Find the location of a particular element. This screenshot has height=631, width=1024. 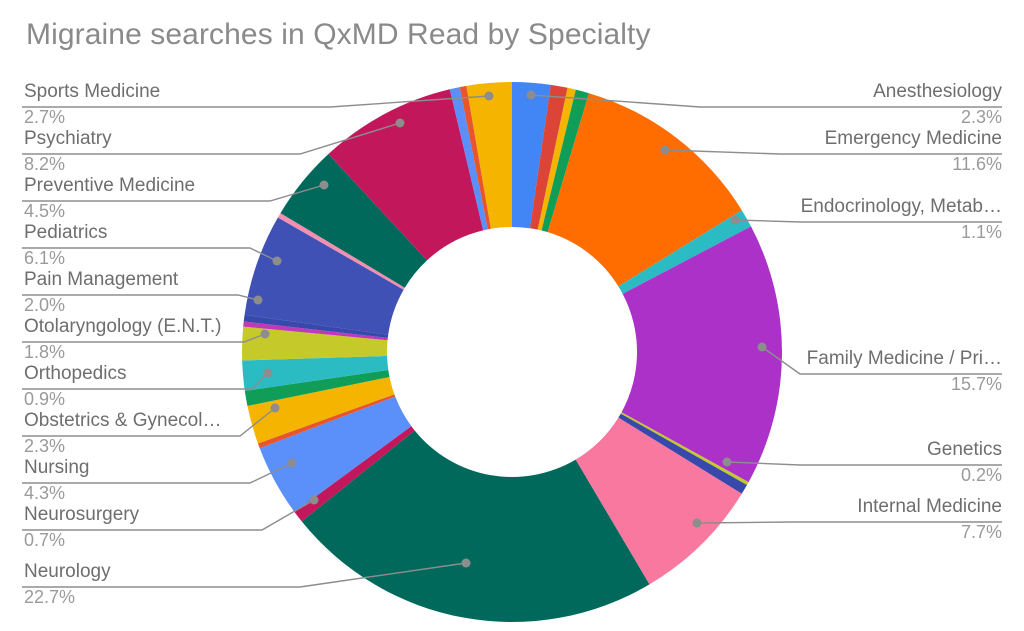

pie-label-value: 2.7% is located at coordinates (45, 117).